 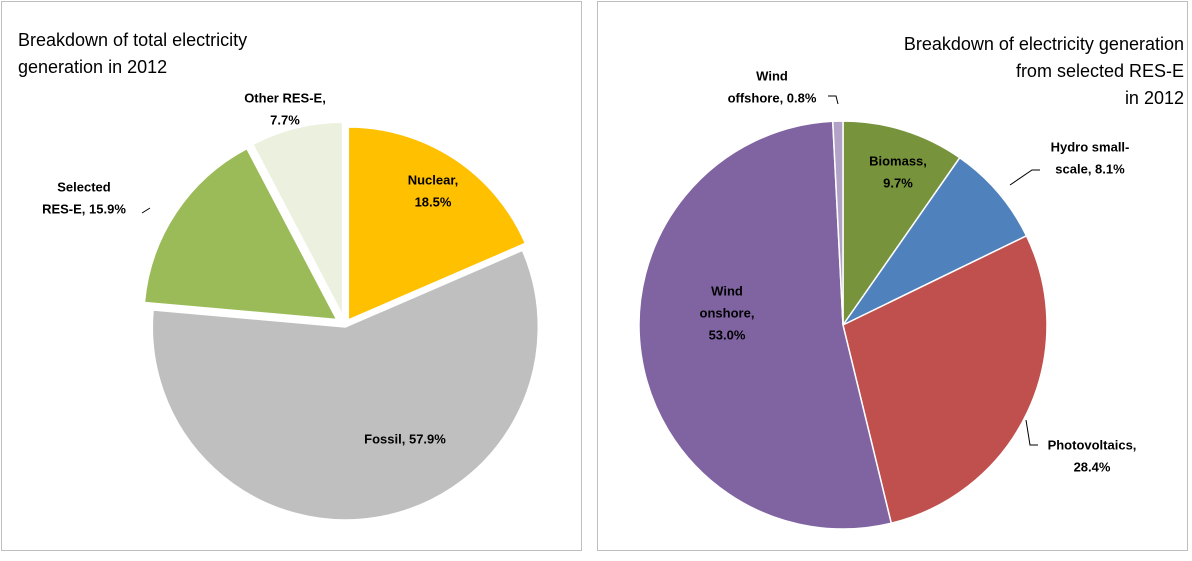 What do you see at coordinates (898, 160) in the screenshot?
I see `data-label: Biomass,` at bounding box center [898, 160].